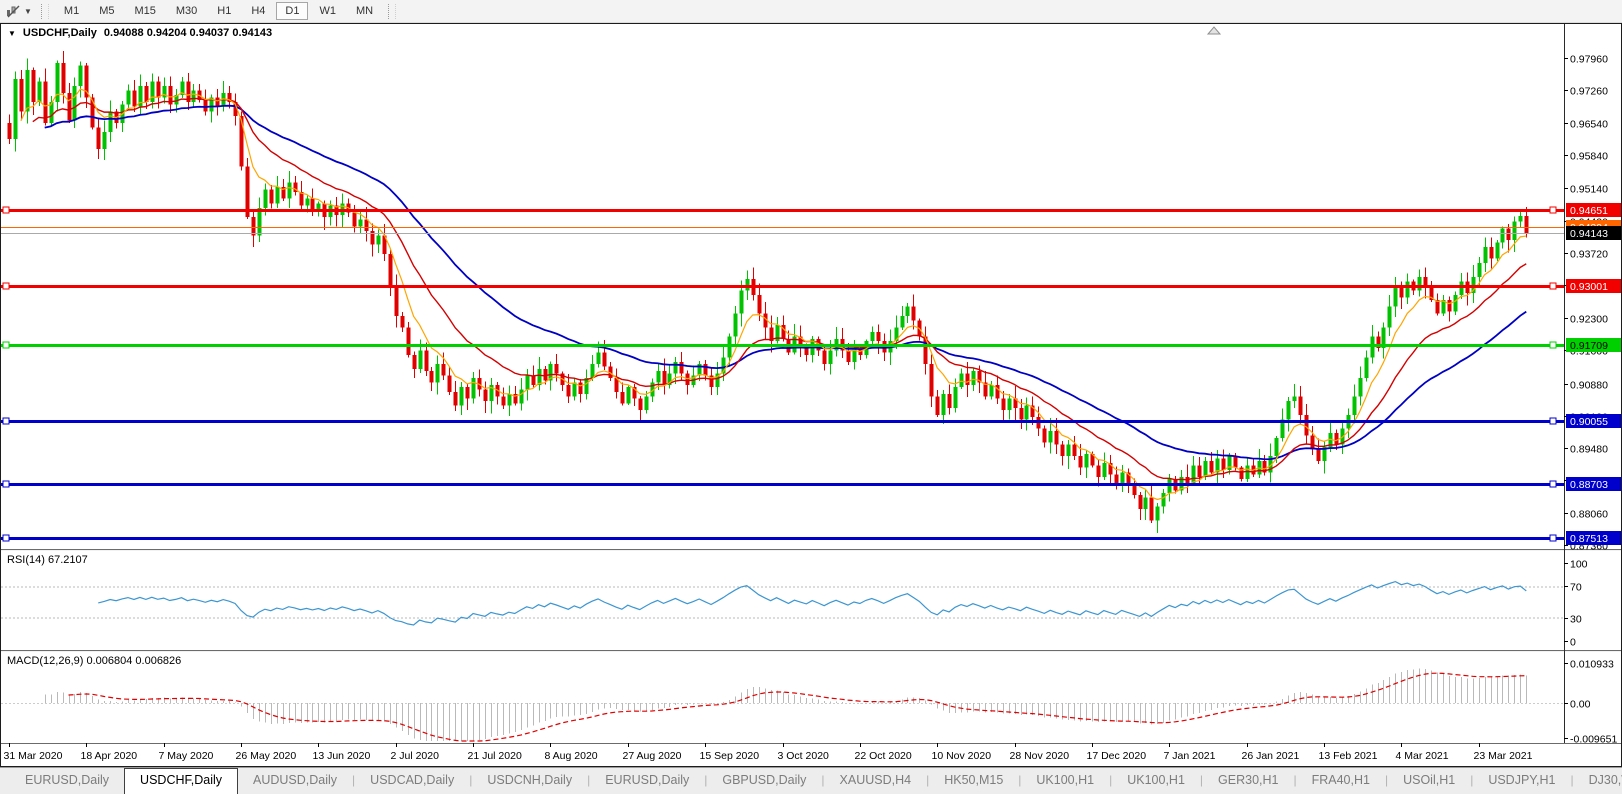 This screenshot has height=794, width=1622. What do you see at coordinates (1589, 189) in the screenshot?
I see `price-axis-label: 0.95140` at bounding box center [1589, 189].